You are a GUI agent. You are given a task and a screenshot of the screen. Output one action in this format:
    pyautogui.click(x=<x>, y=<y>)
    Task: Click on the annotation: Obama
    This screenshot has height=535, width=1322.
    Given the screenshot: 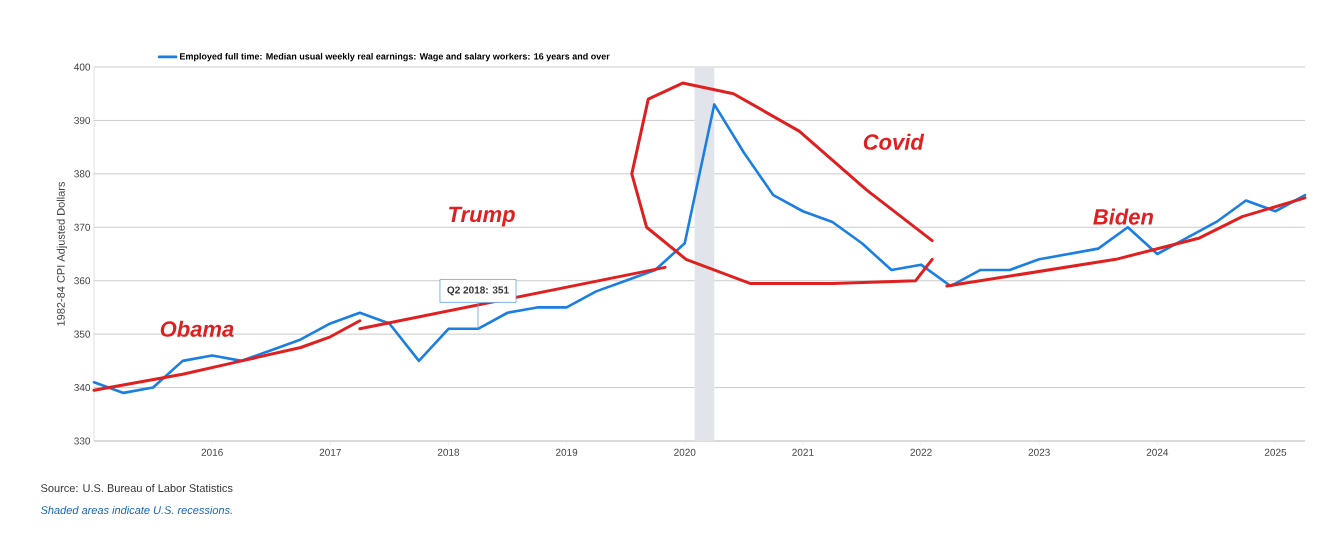 What is the action you would take?
    pyautogui.click(x=197, y=328)
    